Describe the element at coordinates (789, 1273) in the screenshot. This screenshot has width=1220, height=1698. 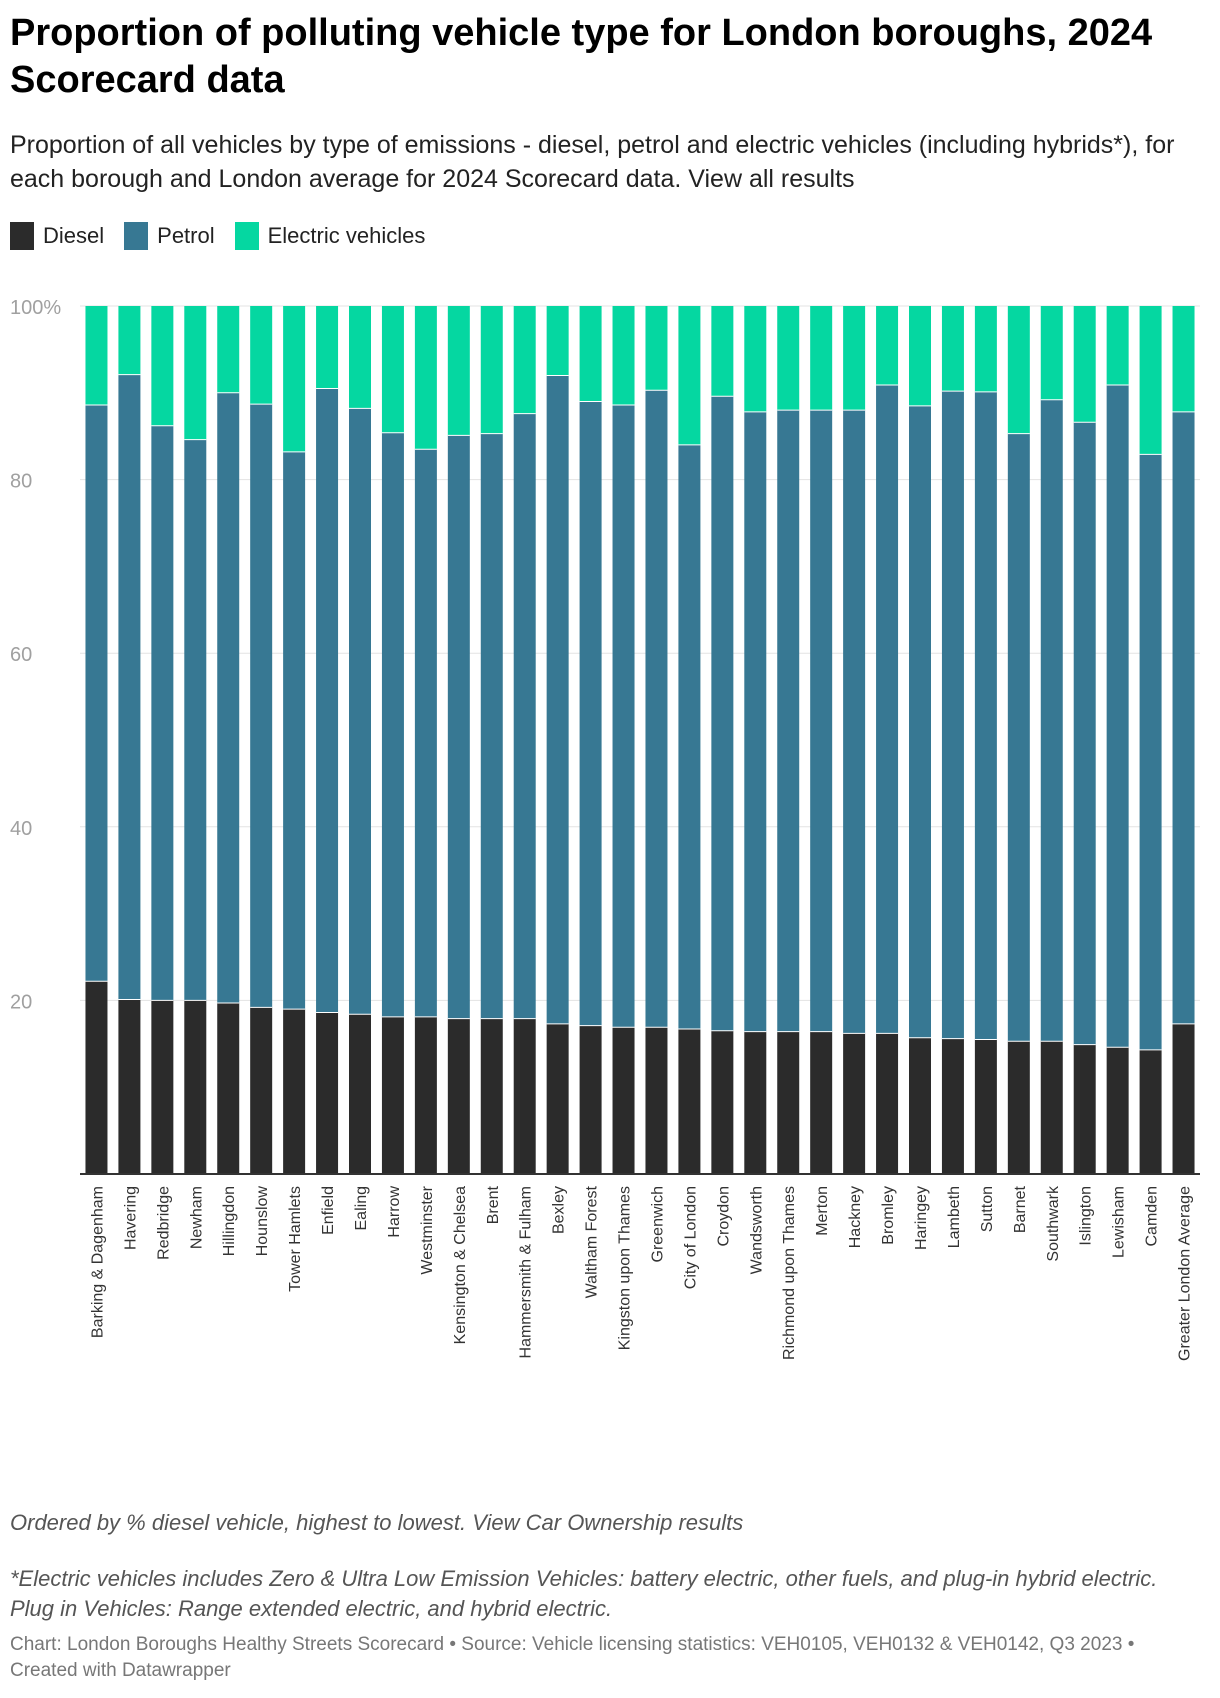
I see `x-tick-label: Richmond upon Thames` at that location.